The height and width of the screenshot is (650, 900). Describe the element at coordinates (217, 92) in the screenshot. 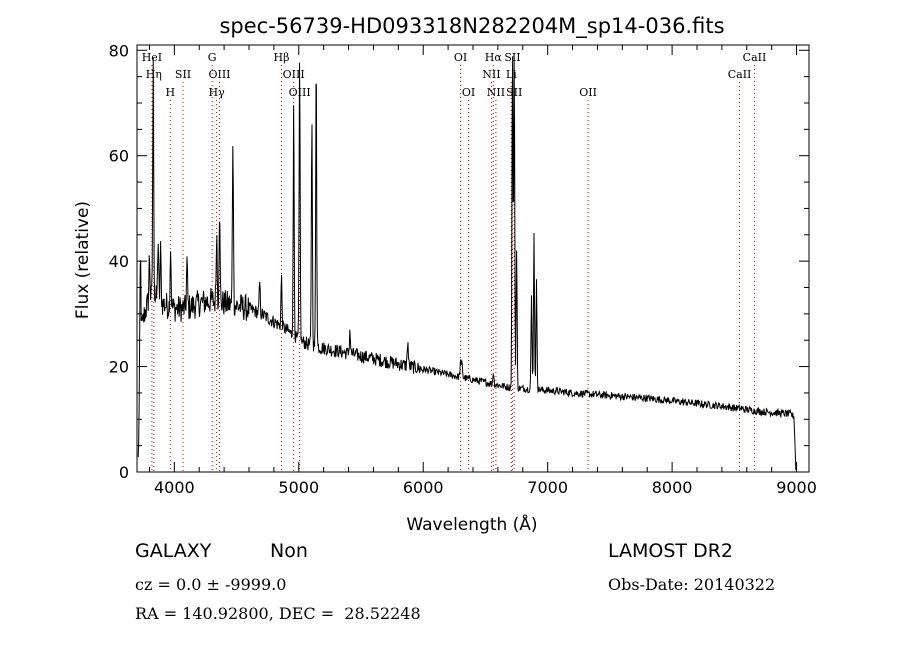

I see `line-marker-label-6: Hγ` at that location.